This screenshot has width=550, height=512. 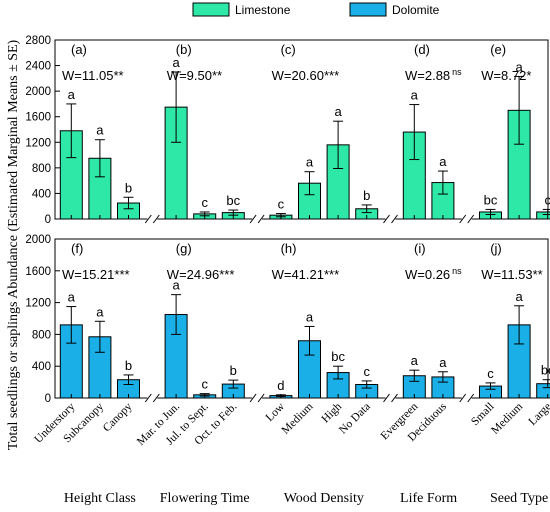 What do you see at coordinates (184, 49) in the screenshot?
I see `subplot-label: (b)` at bounding box center [184, 49].